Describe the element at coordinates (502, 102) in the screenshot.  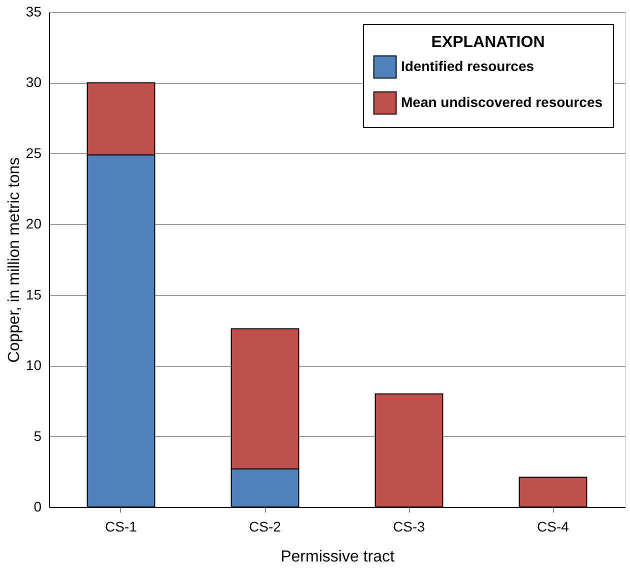
I see `legend-label: Mean undiscovered resources` at that location.